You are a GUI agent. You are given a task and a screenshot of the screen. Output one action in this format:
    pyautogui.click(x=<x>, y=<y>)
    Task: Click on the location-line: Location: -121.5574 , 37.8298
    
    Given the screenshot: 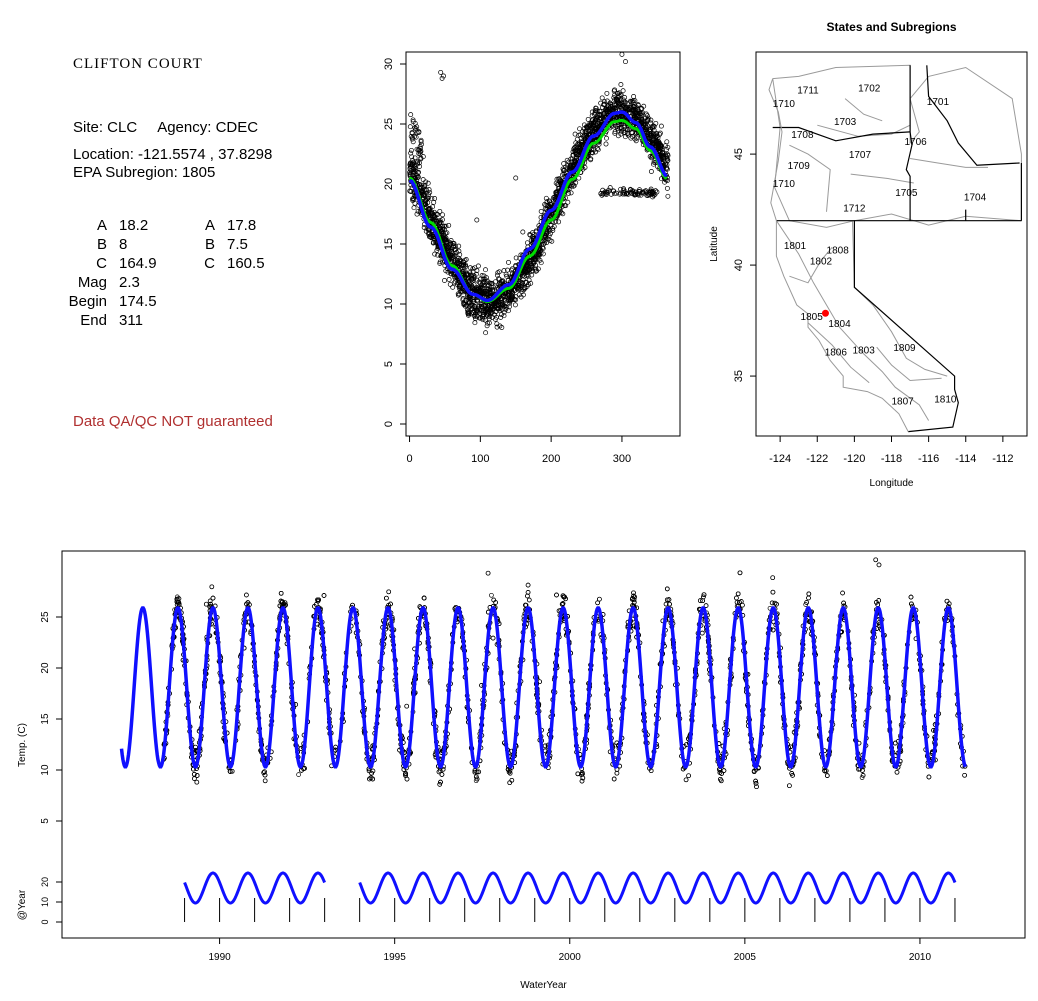 What is the action you would take?
    pyautogui.click(x=173, y=154)
    